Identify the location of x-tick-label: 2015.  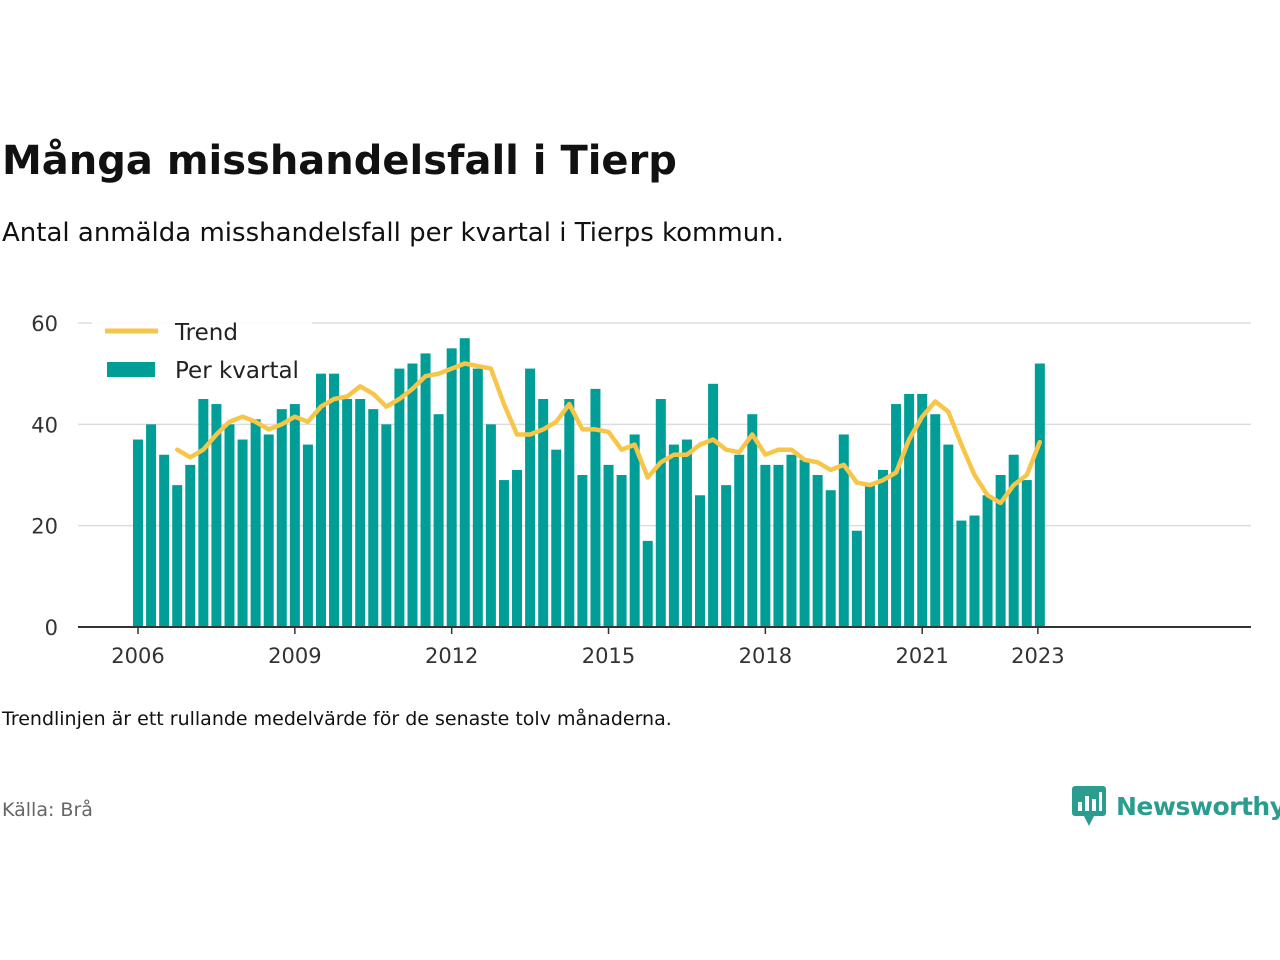
(608, 656).